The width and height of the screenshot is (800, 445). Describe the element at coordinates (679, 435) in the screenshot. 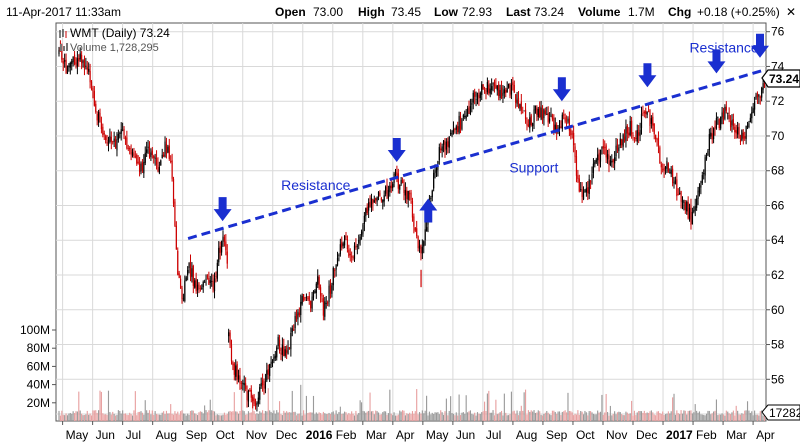

I see `date-tick-label: 2017` at that location.